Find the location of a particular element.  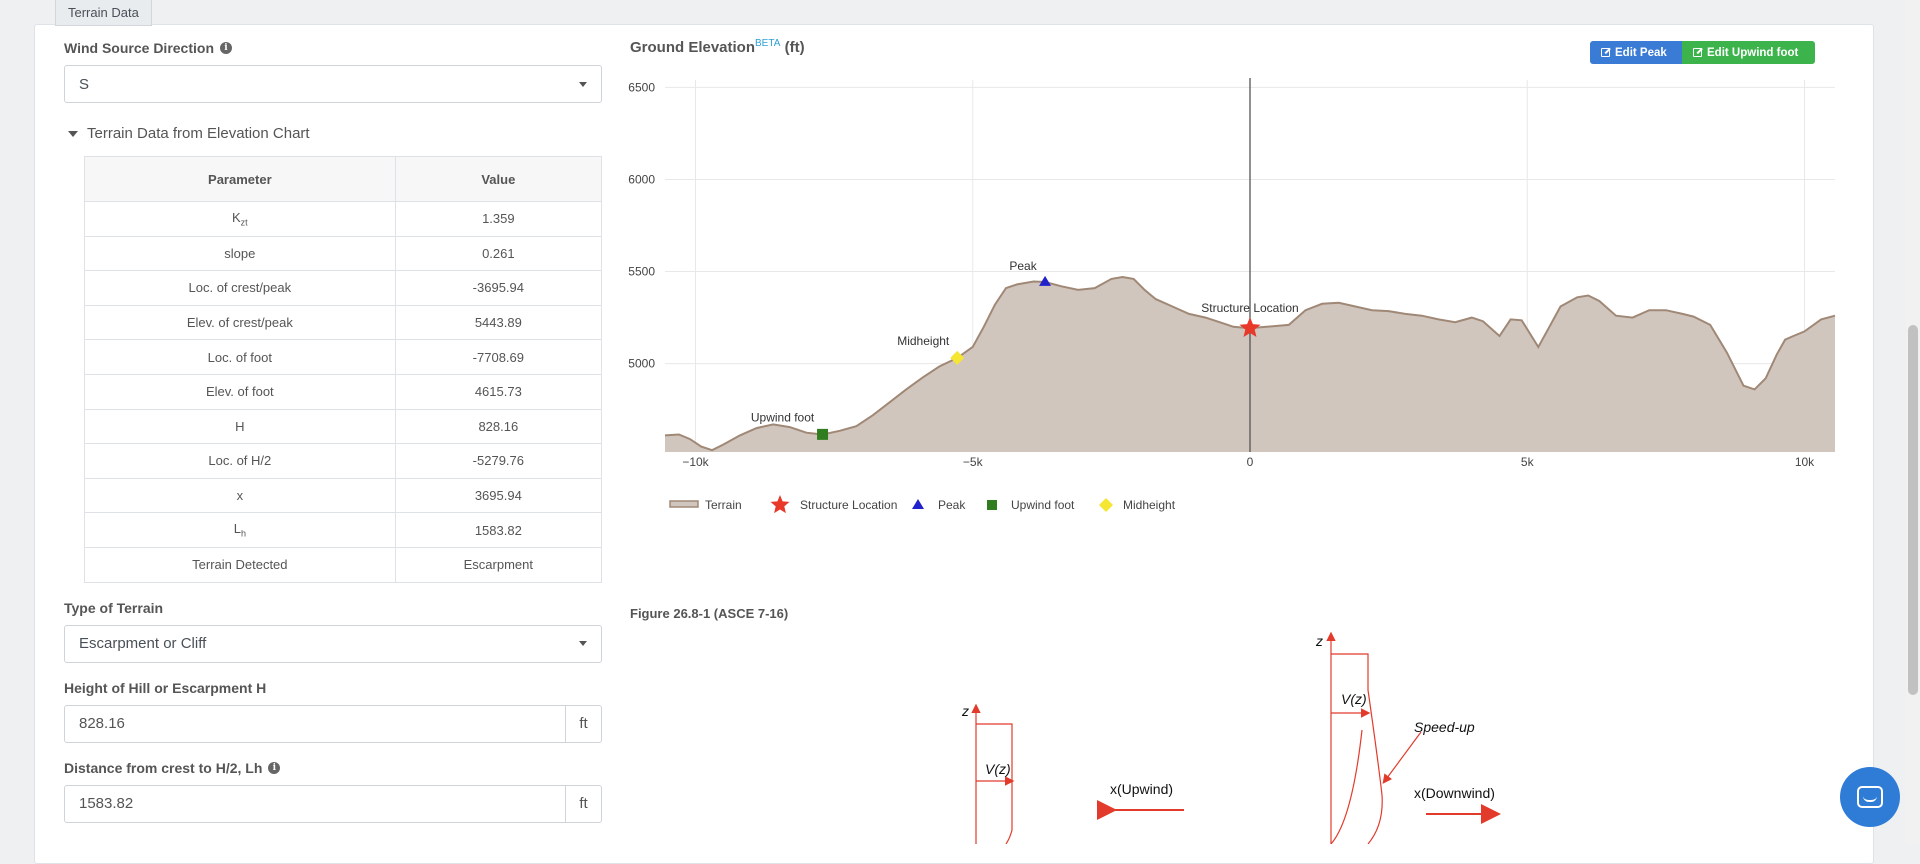

fig-z-label-2: z is located at coordinates (1319, 641).